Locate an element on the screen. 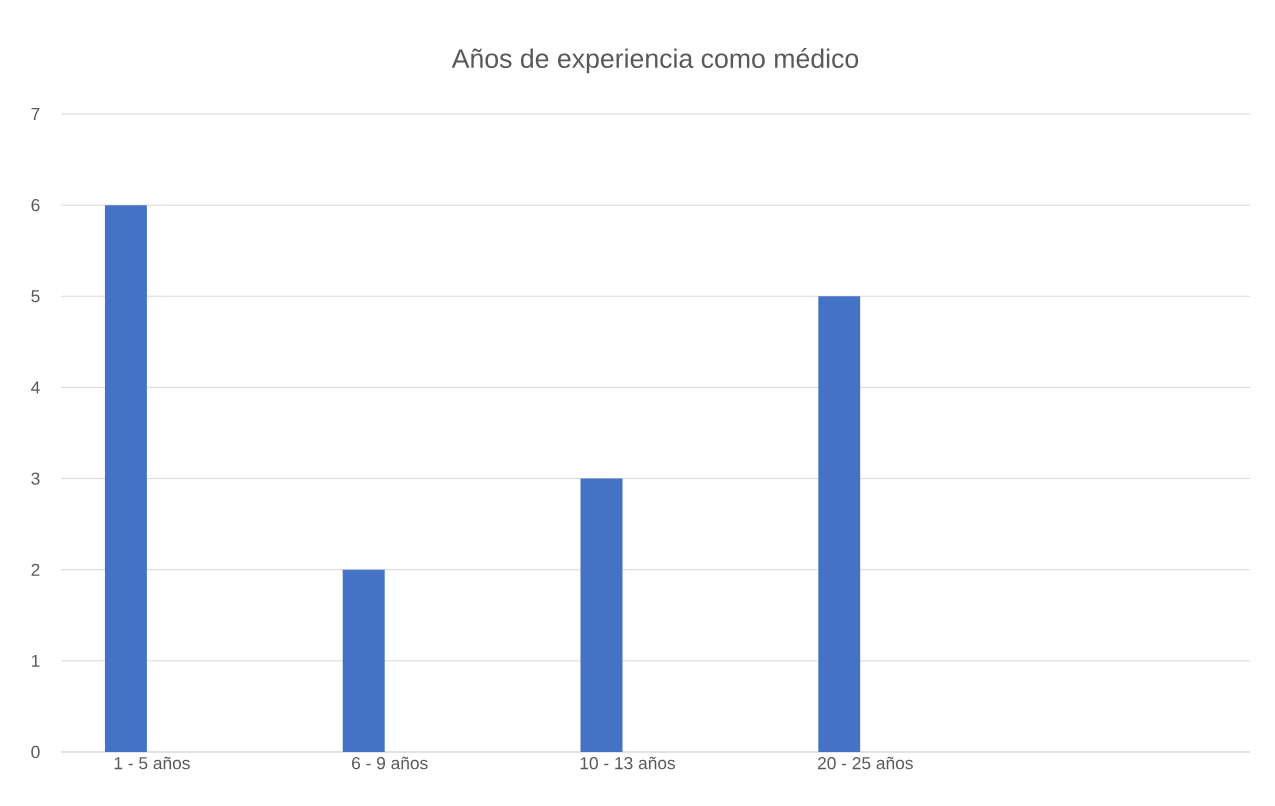 This screenshot has width=1275, height=806. y-tick-label: 2 is located at coordinates (35, 569).